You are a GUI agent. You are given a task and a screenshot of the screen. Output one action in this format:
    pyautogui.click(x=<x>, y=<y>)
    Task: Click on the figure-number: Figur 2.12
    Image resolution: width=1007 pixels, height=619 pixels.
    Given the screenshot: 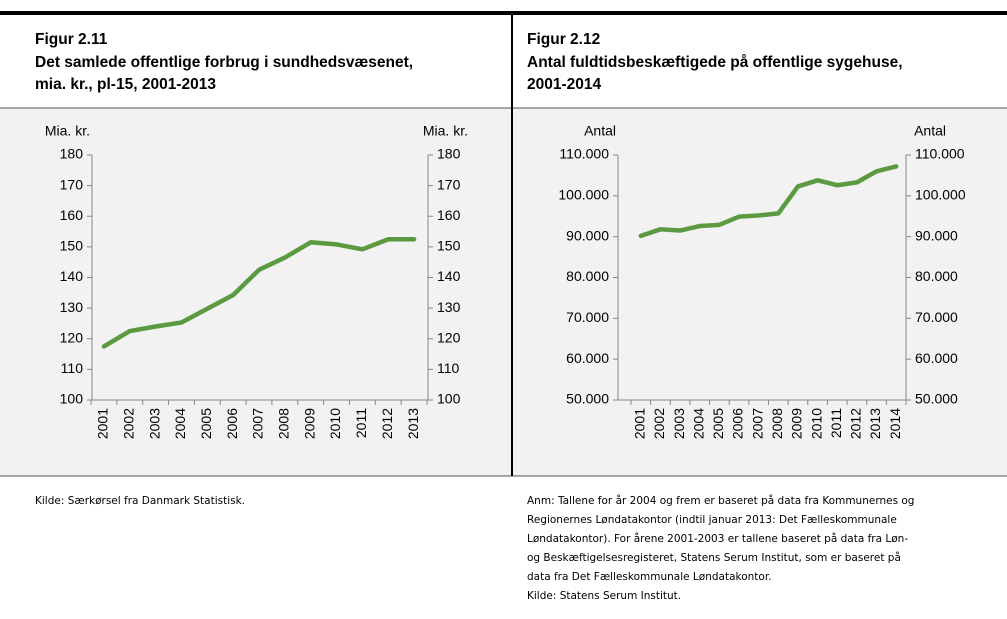 What is the action you would take?
    pyautogui.click(x=563, y=39)
    